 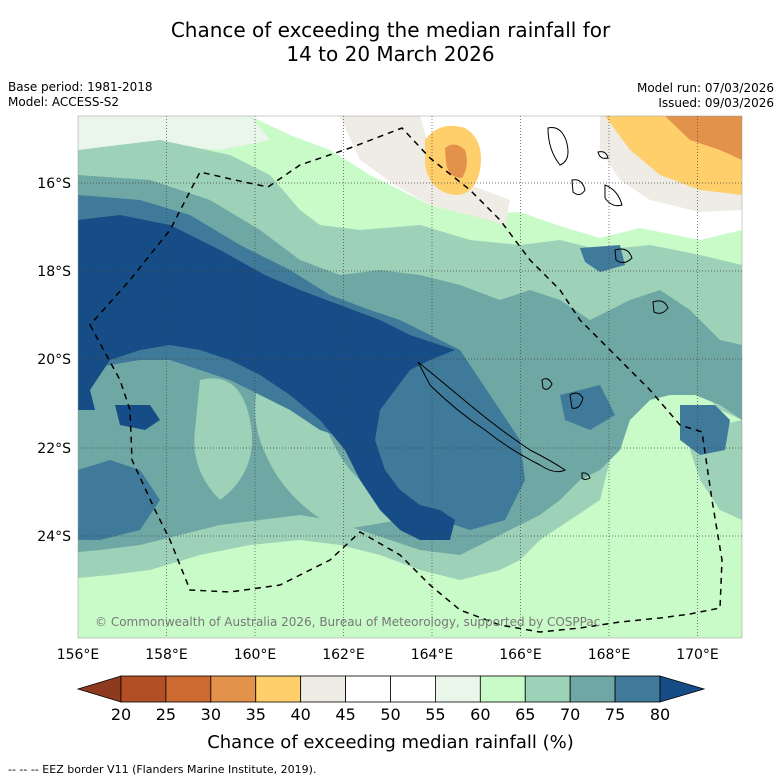 What do you see at coordinates (586, 476) in the screenshot?
I see `ile-des-pins` at bounding box center [586, 476].